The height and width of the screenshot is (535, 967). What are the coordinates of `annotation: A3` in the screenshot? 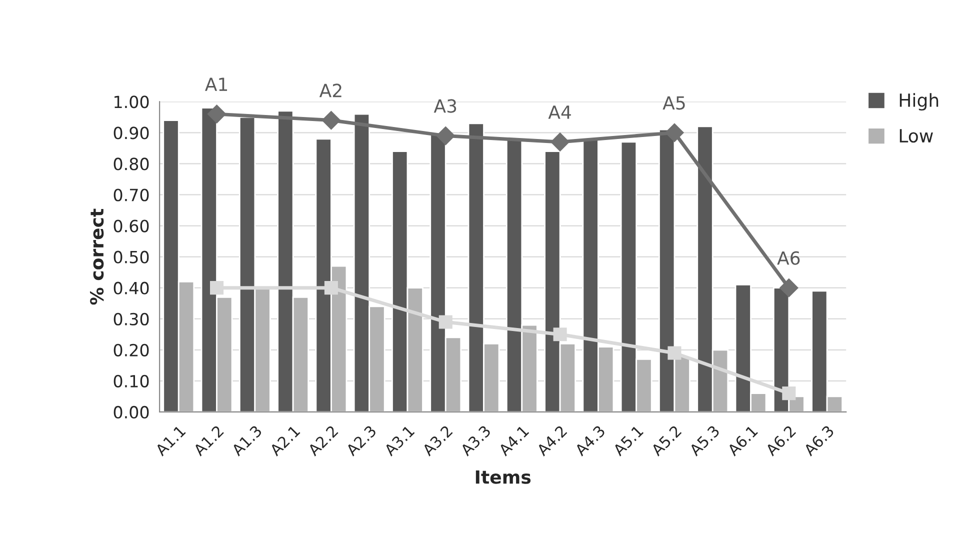 It's located at (445, 106).